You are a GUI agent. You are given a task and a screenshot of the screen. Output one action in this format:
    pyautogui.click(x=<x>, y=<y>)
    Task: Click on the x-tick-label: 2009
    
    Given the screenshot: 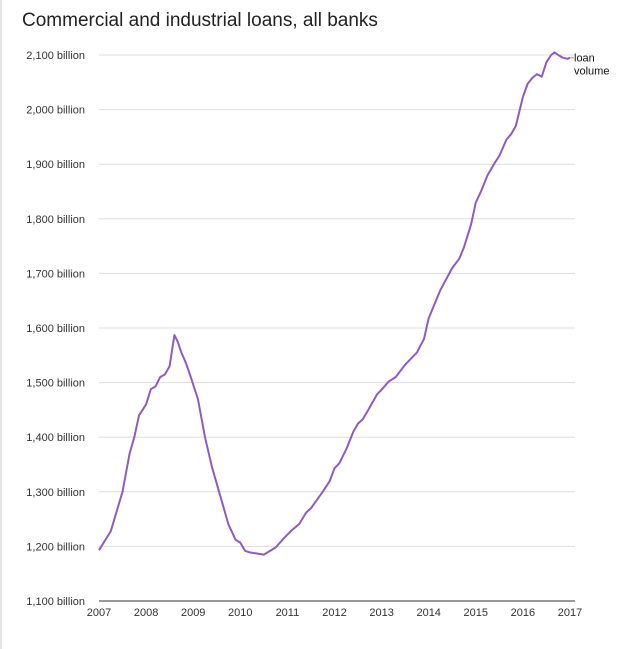 What is the action you would take?
    pyautogui.click(x=193, y=613)
    